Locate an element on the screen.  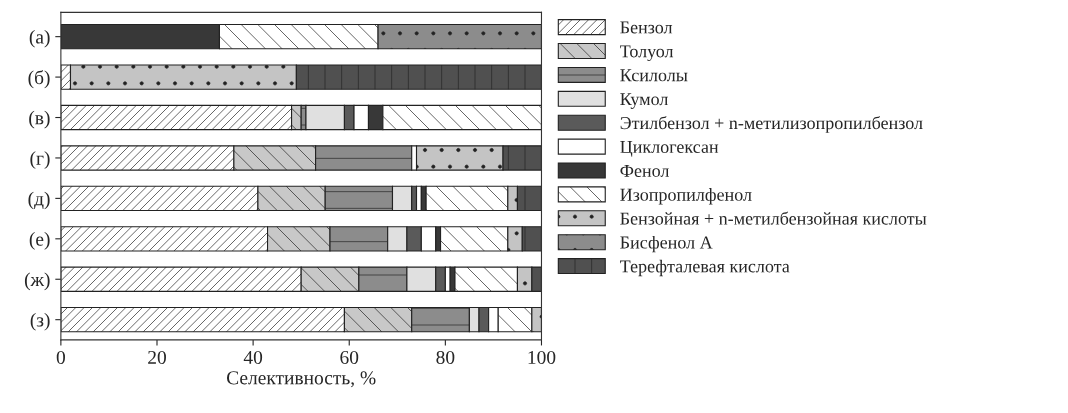
y-tick-label: (з) is located at coordinates (40, 321).